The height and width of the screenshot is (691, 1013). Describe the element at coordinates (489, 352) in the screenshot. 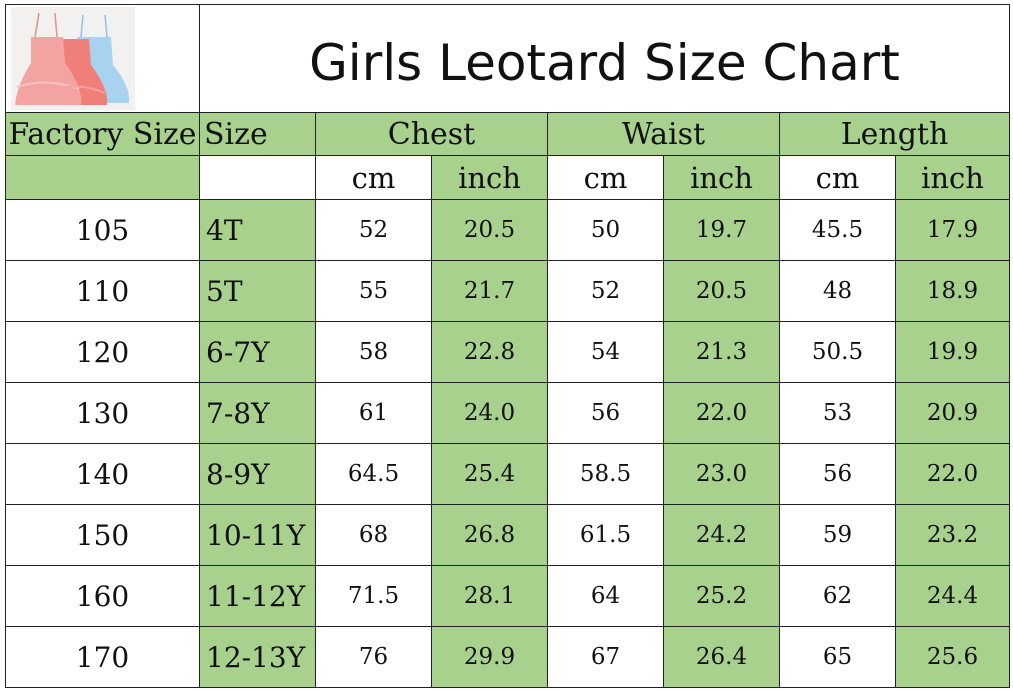

I see `chest-inch-cell: 22.8` at that location.